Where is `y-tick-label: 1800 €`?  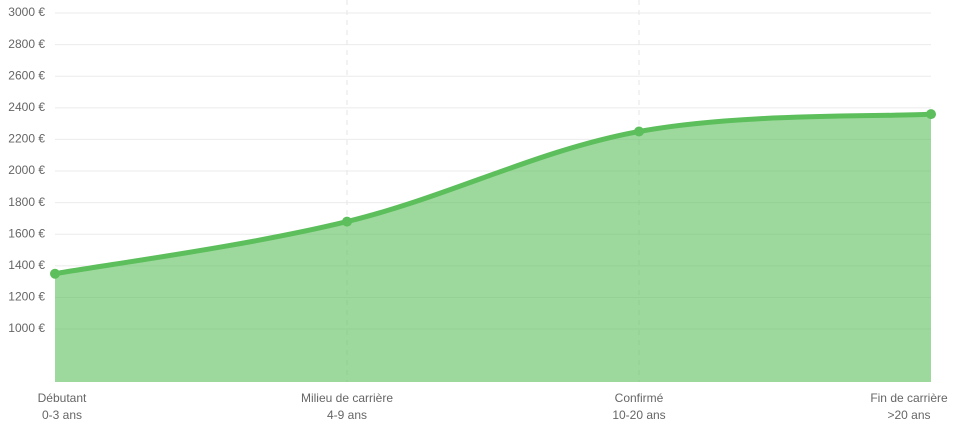 y-tick-label: 1800 € is located at coordinates (26, 202).